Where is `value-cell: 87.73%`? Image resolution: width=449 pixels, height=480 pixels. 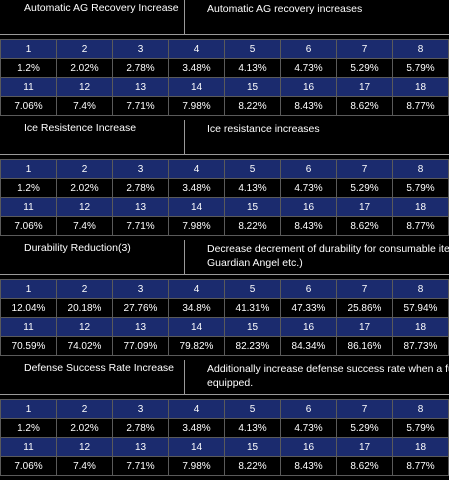
value-cell: 87.73% is located at coordinates (420, 346).